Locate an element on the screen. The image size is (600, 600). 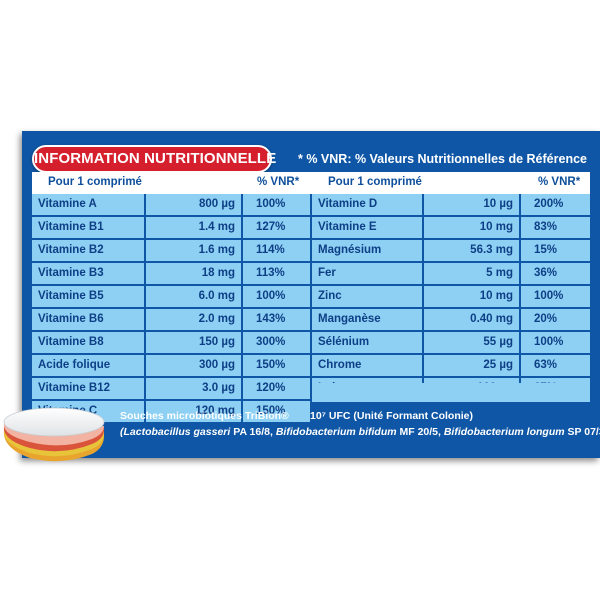
right-row-vnr: 15% is located at coordinates (555, 250).